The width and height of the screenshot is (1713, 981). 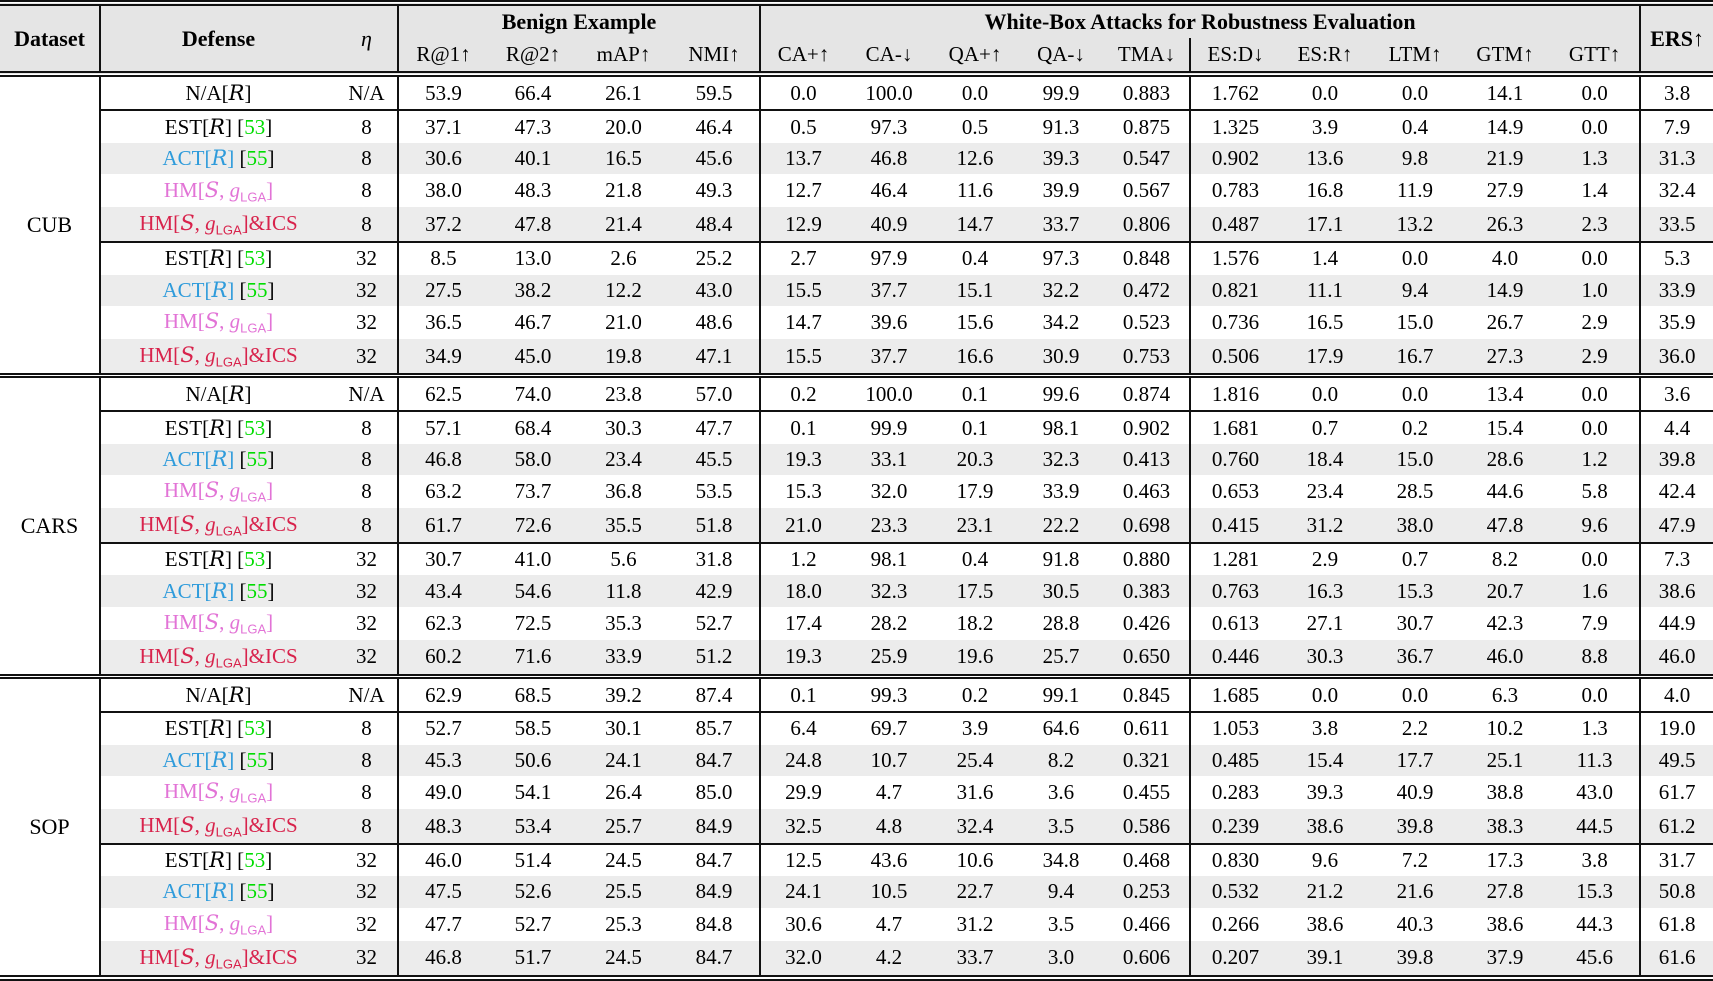 What do you see at coordinates (1676, 258) in the screenshot?
I see `cell-ers: 5.3` at bounding box center [1676, 258].